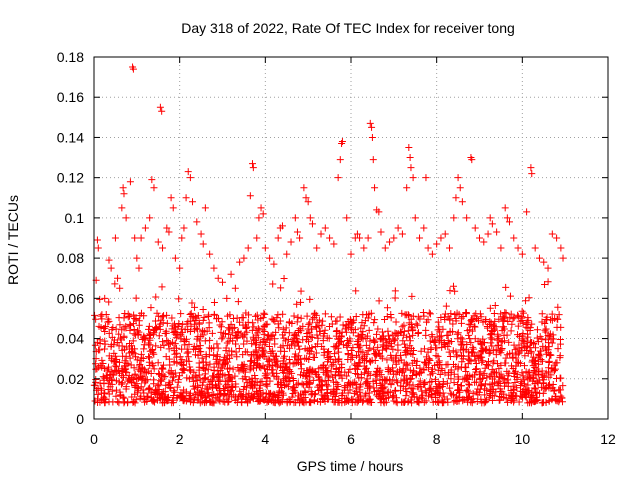 Image resolution: width=640 pixels, height=480 pixels. I want to click on x-axis-label: GPS time / hours, so click(350, 466).